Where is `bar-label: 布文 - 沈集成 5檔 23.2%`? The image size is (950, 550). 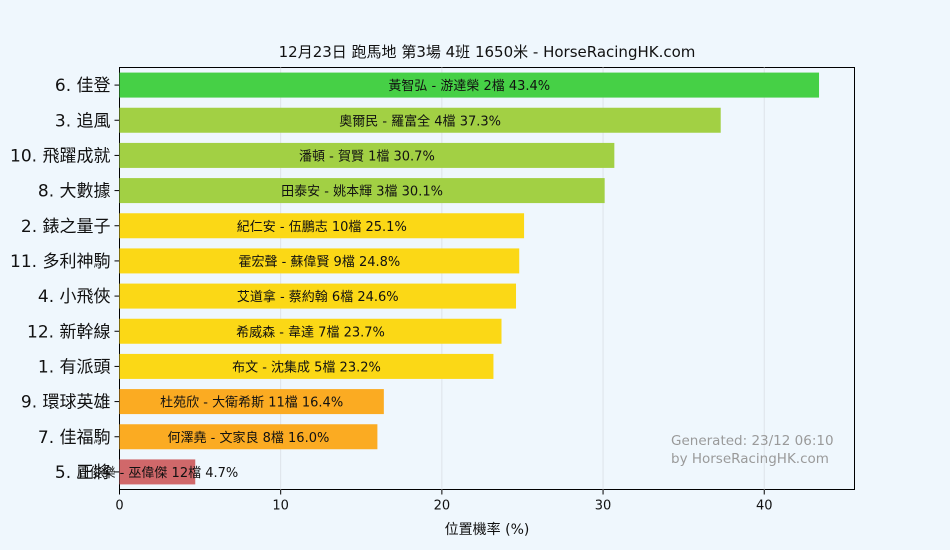 bar-label: 布文 - 沈集成 5檔 23.2% is located at coordinates (306, 367).